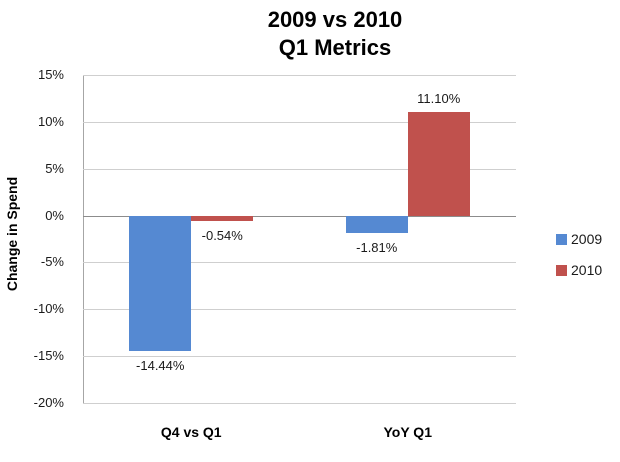 The image size is (620, 462). I want to click on legend-item-2010: 2010, so click(579, 270).